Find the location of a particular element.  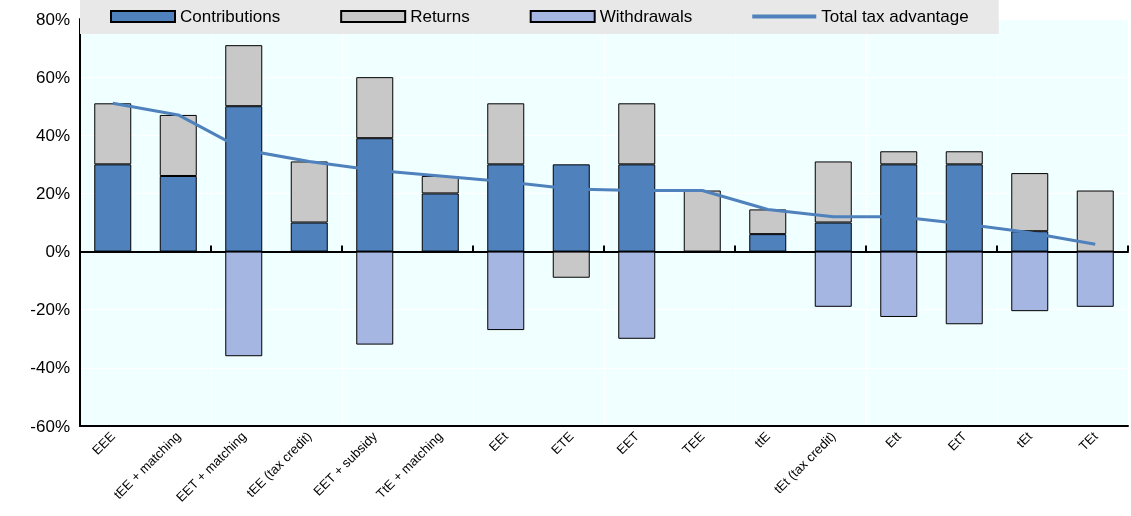

x-tick-label: EEt is located at coordinates (498, 441).